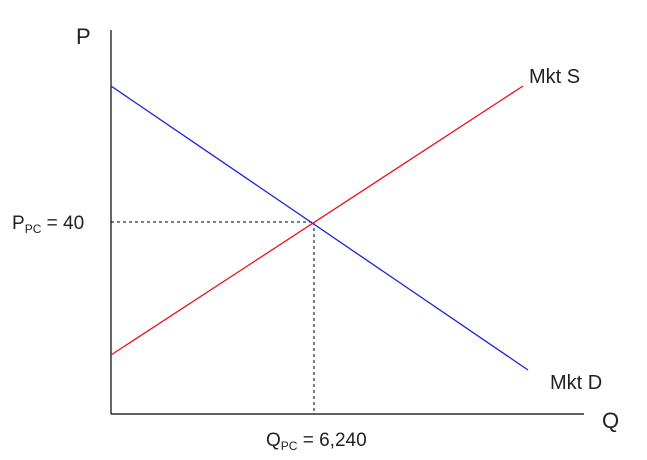 The width and height of the screenshot is (647, 460). Describe the element at coordinates (576, 383) in the screenshot. I see `demand-curve-label: Mkt D` at that location.